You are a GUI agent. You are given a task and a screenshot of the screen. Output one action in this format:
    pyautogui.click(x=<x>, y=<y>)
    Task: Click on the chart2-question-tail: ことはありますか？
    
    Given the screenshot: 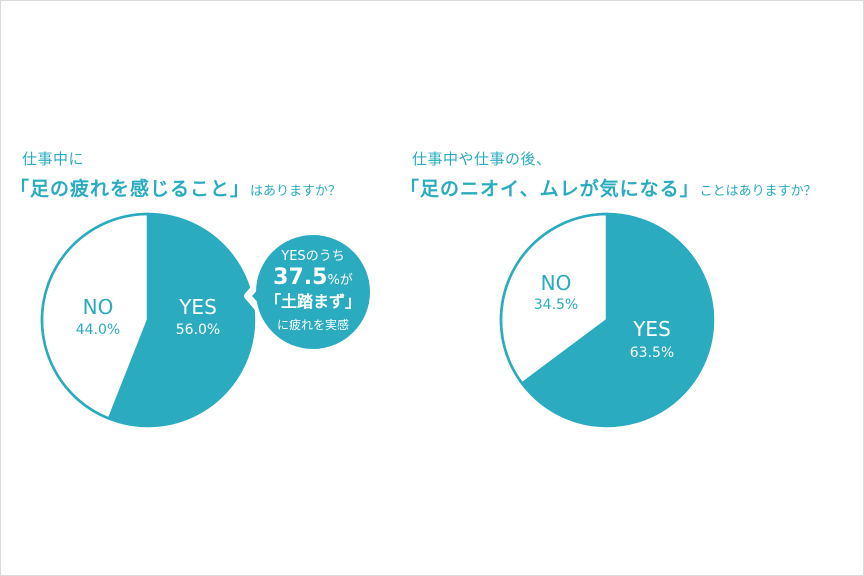 What is the action you would take?
    pyautogui.click(x=758, y=191)
    